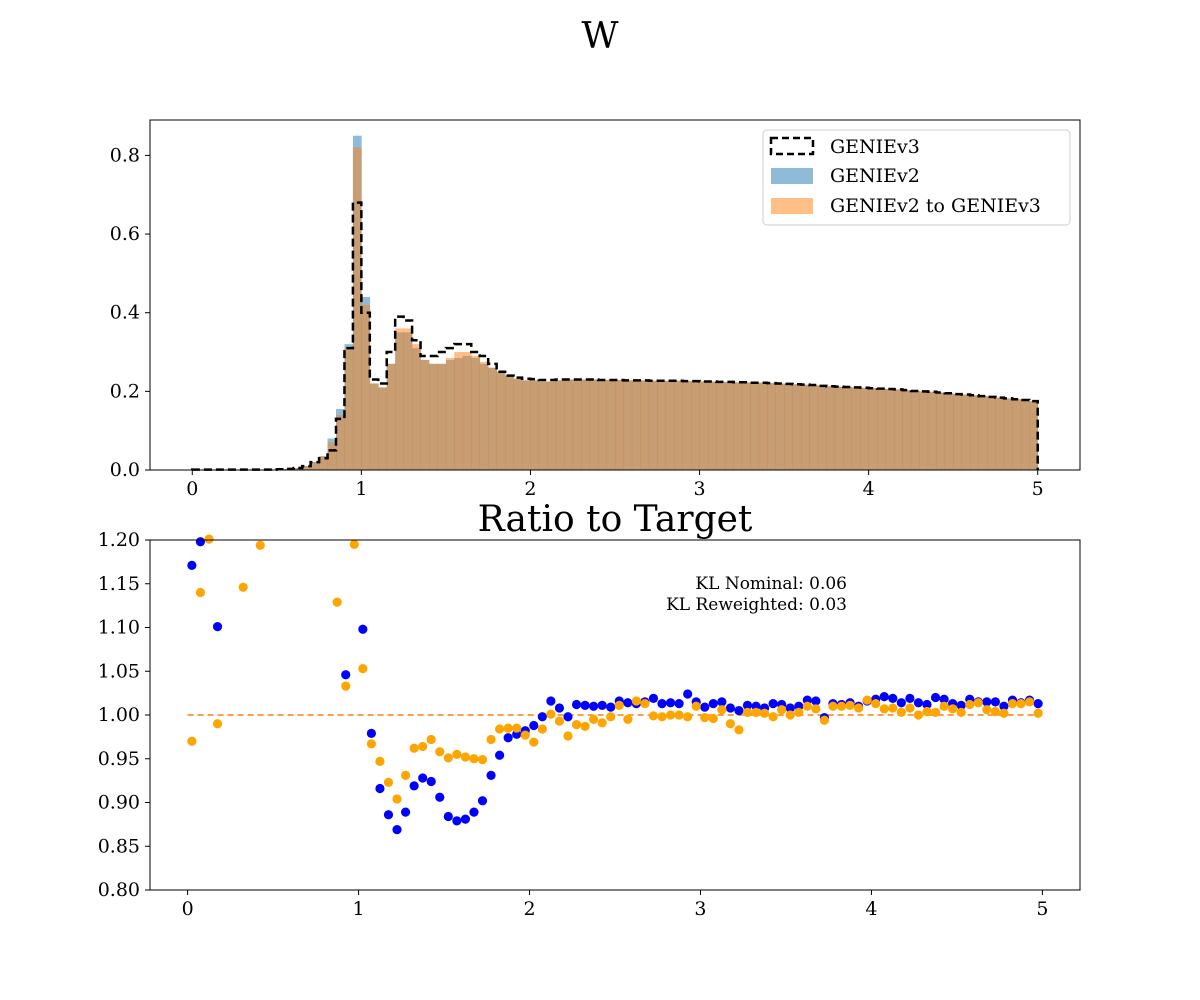 This screenshot has width=1200, height=1000. Describe the element at coordinates (875, 176) in the screenshot. I see `legend-label-genie-v2: GENIEv2` at that location.